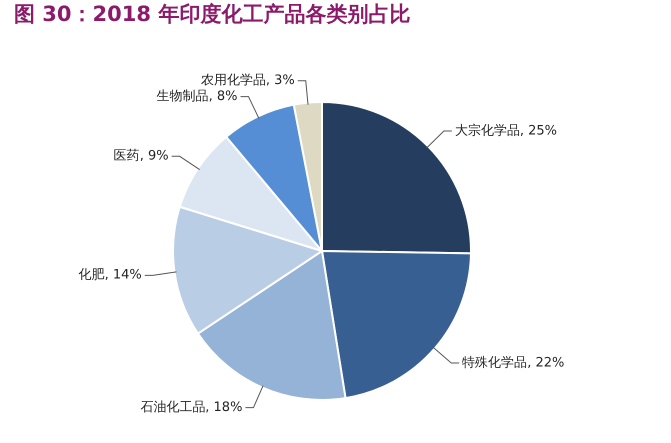  What do you see at coordinates (212, 14) in the screenshot?
I see `chart-title: 图 30：2018 年印度化工产品各类别占比` at bounding box center [212, 14].